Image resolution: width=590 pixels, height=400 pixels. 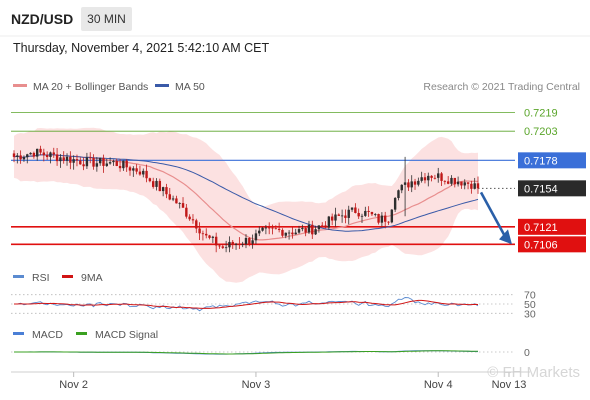 I want to click on rsi-tick-2: 30, so click(x=530, y=314).